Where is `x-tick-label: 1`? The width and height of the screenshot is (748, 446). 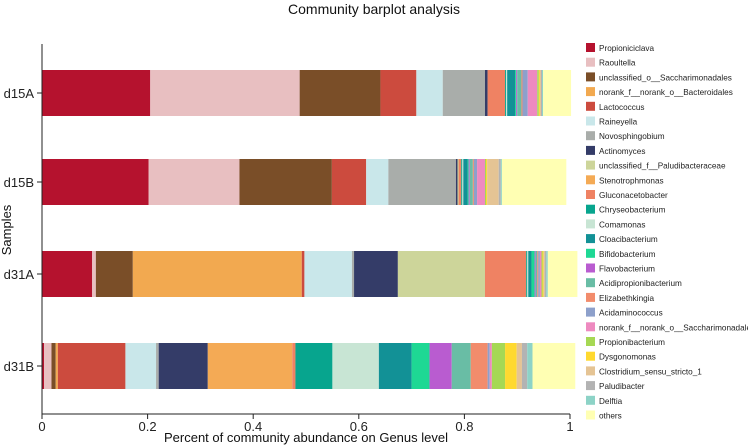 x-tick-label: 1 is located at coordinates (569, 426).